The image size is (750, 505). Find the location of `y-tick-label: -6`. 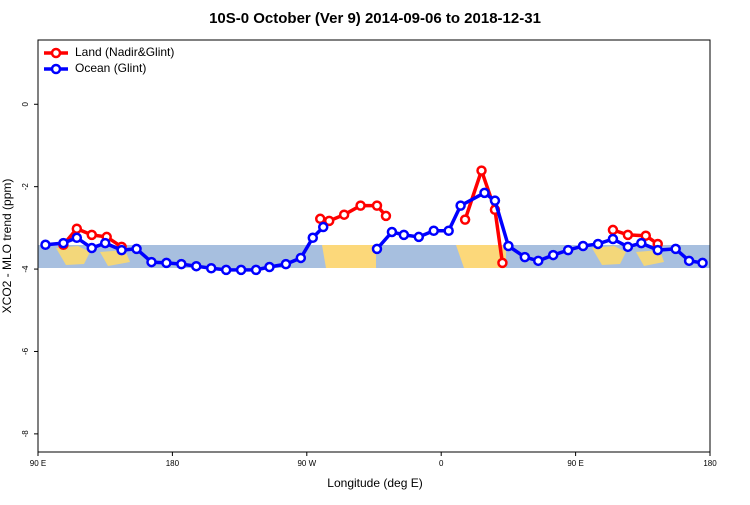

y-tick-label: -6 is located at coordinates (25, 351).